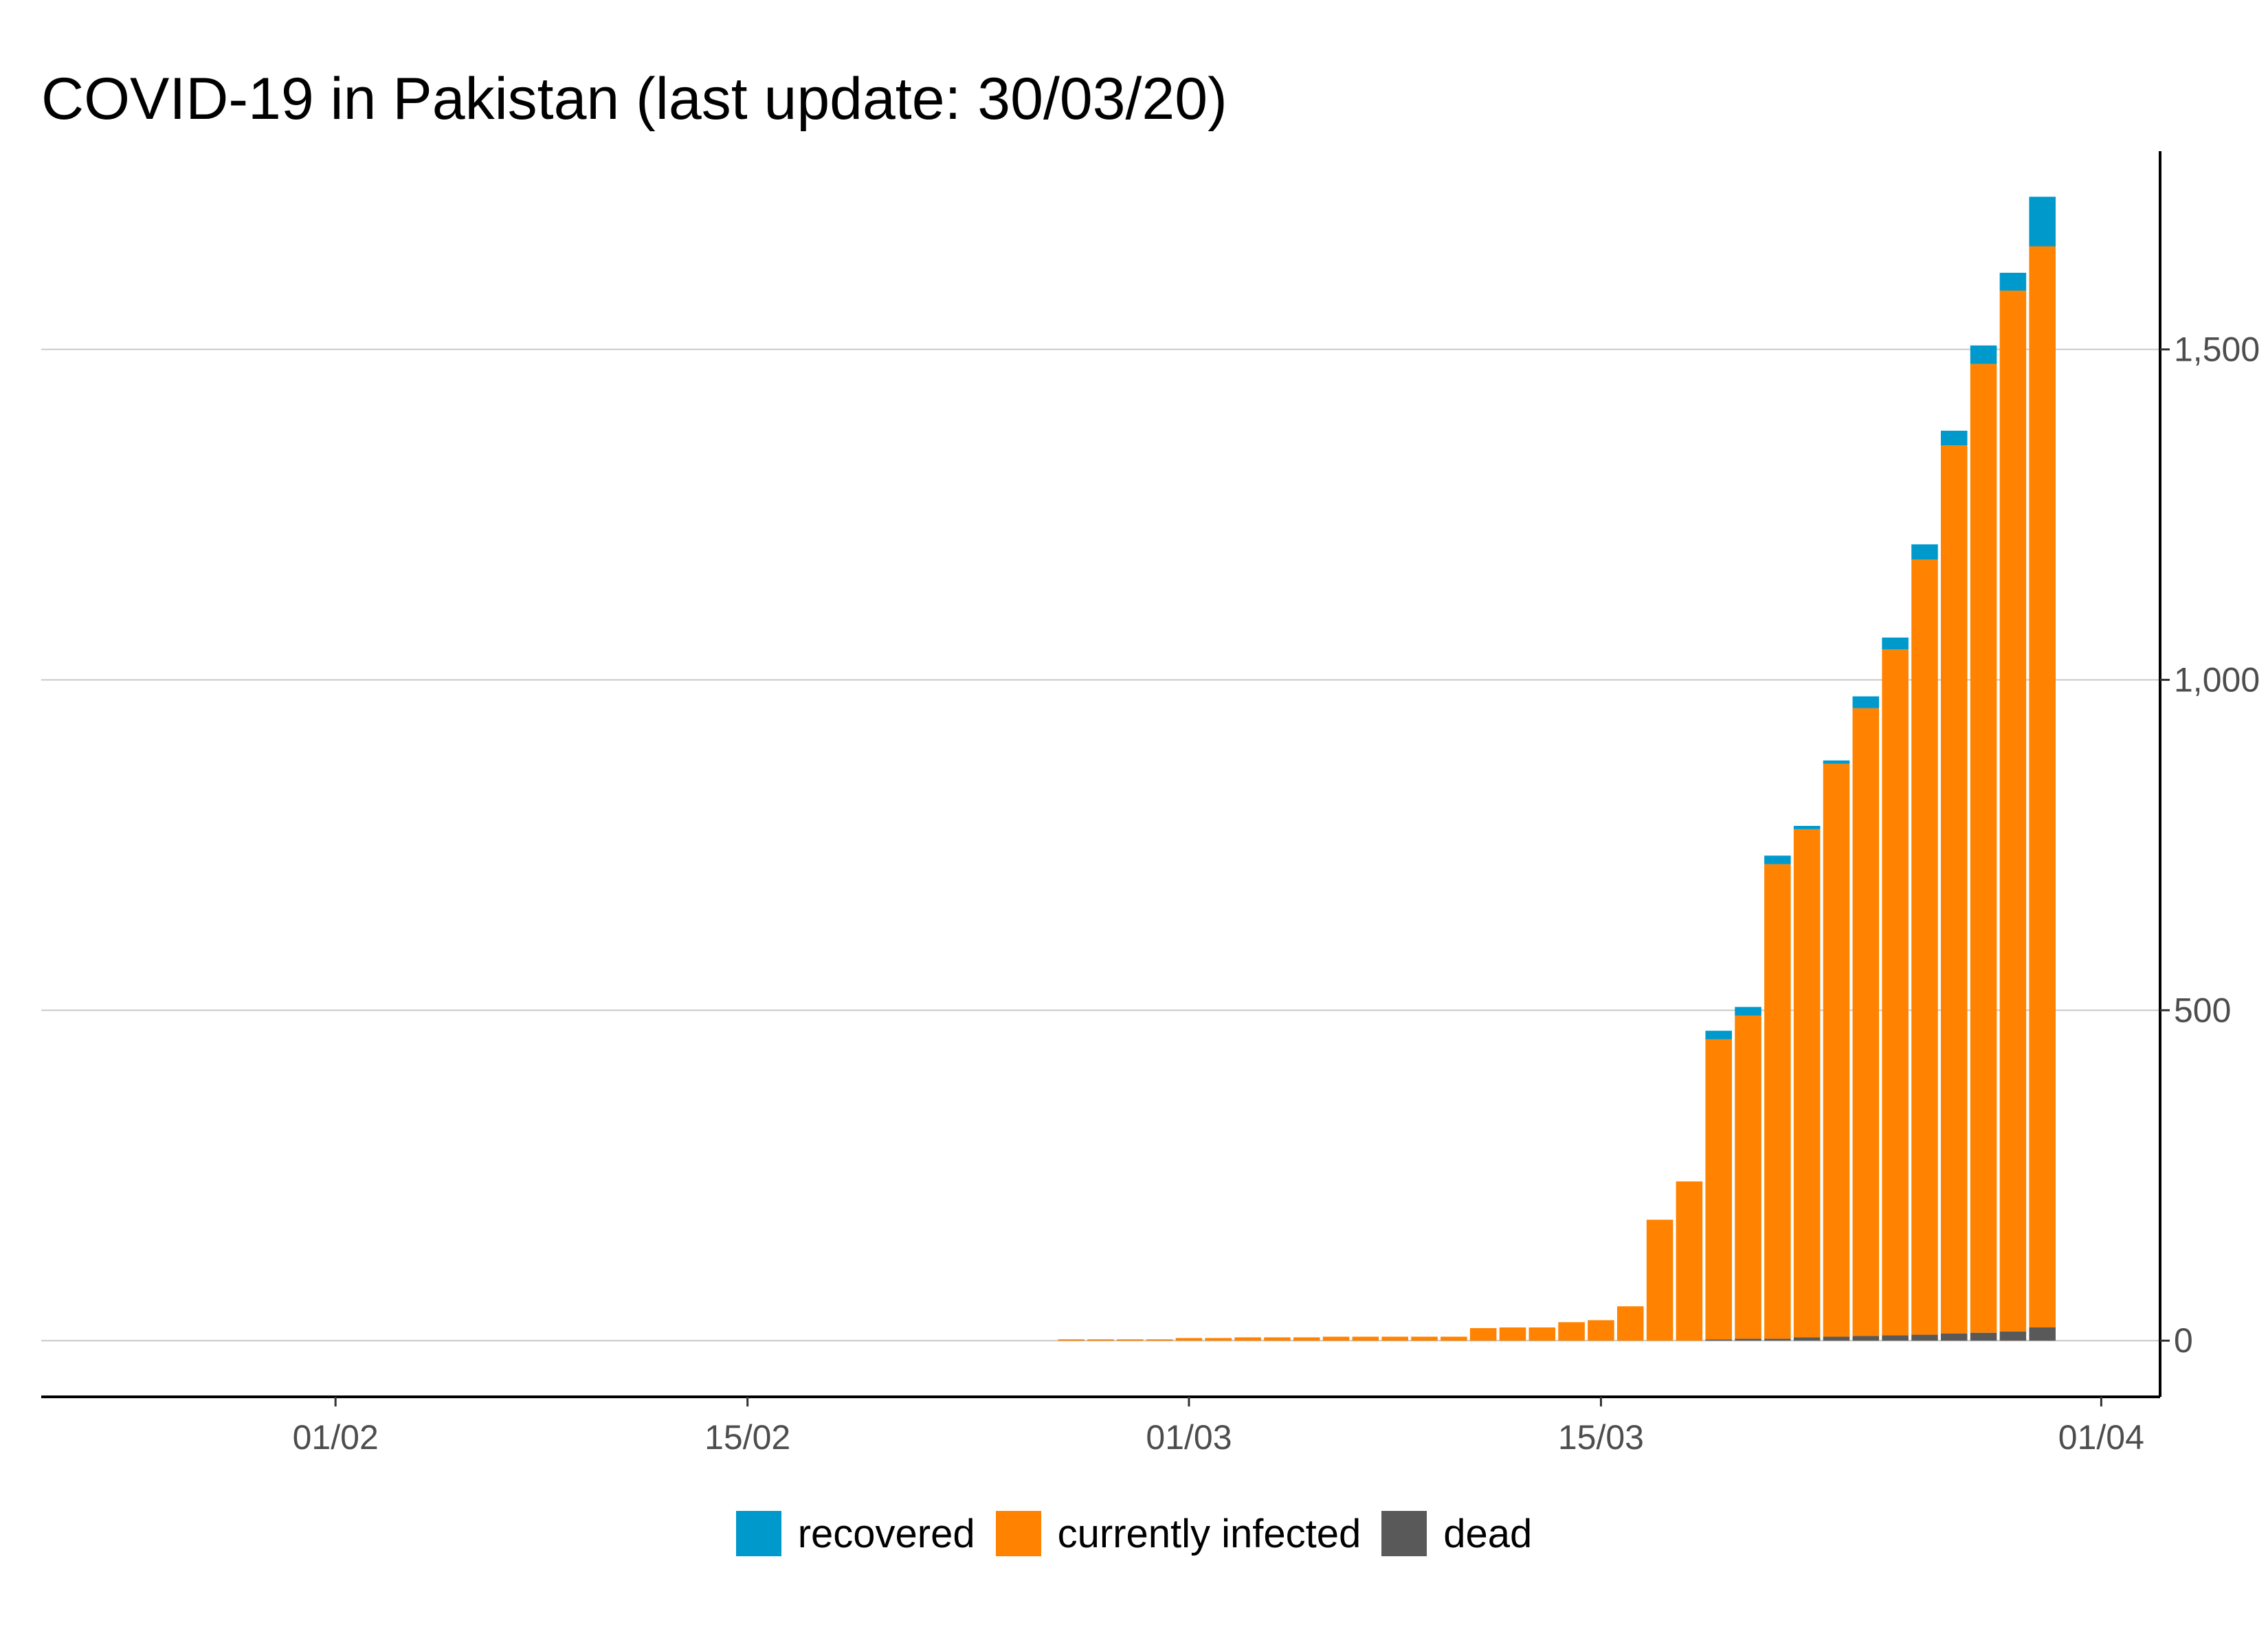 Image resolution: width=2268 pixels, height=1649 pixels. What do you see at coordinates (2202, 1010) in the screenshot?
I see `y-tick-label: 500` at bounding box center [2202, 1010].